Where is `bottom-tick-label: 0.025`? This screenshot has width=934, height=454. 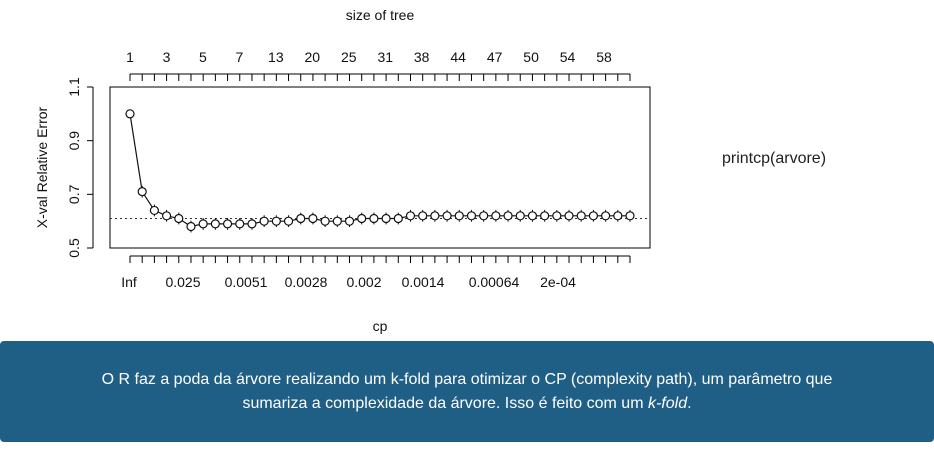
bottom-tick-label: 0.025 is located at coordinates (182, 282).